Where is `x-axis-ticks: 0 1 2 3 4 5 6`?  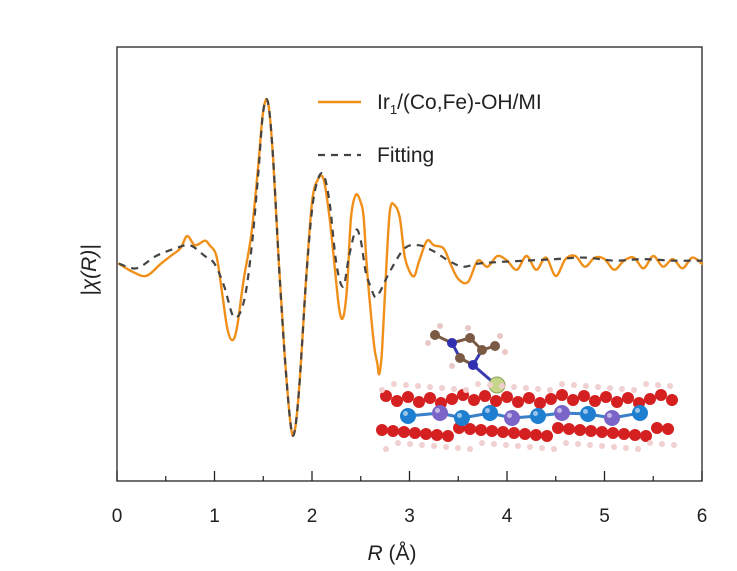
x-axis-ticks: 0 1 2 3 4 5 6 is located at coordinates (409, 499).